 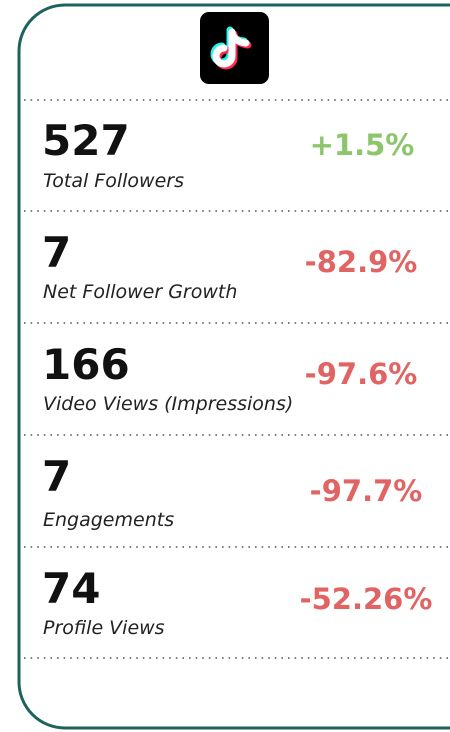 I want to click on metric-value: 527, so click(x=86, y=140).